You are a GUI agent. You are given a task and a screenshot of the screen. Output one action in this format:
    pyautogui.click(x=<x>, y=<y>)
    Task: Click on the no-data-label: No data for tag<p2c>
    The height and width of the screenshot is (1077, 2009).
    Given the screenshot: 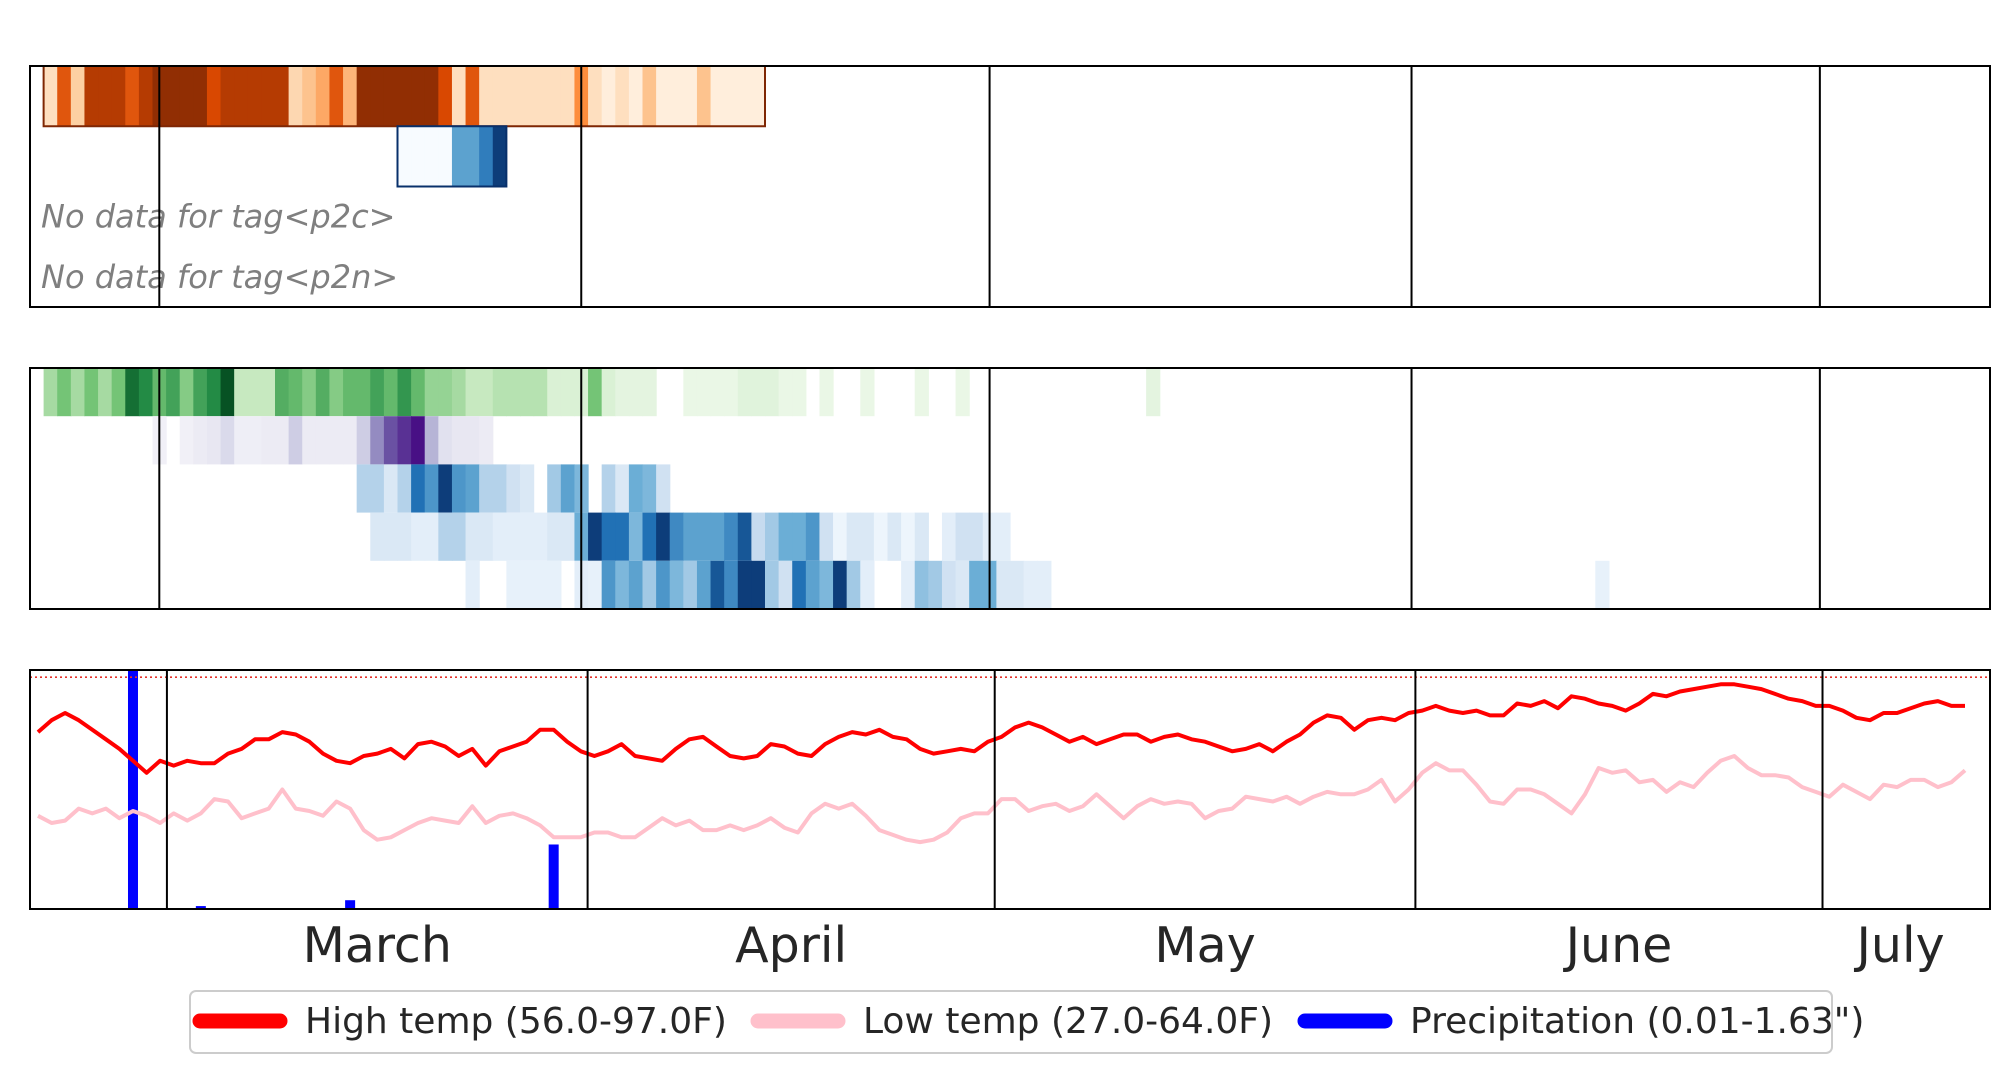 What is the action you would take?
    pyautogui.click(x=218, y=217)
    